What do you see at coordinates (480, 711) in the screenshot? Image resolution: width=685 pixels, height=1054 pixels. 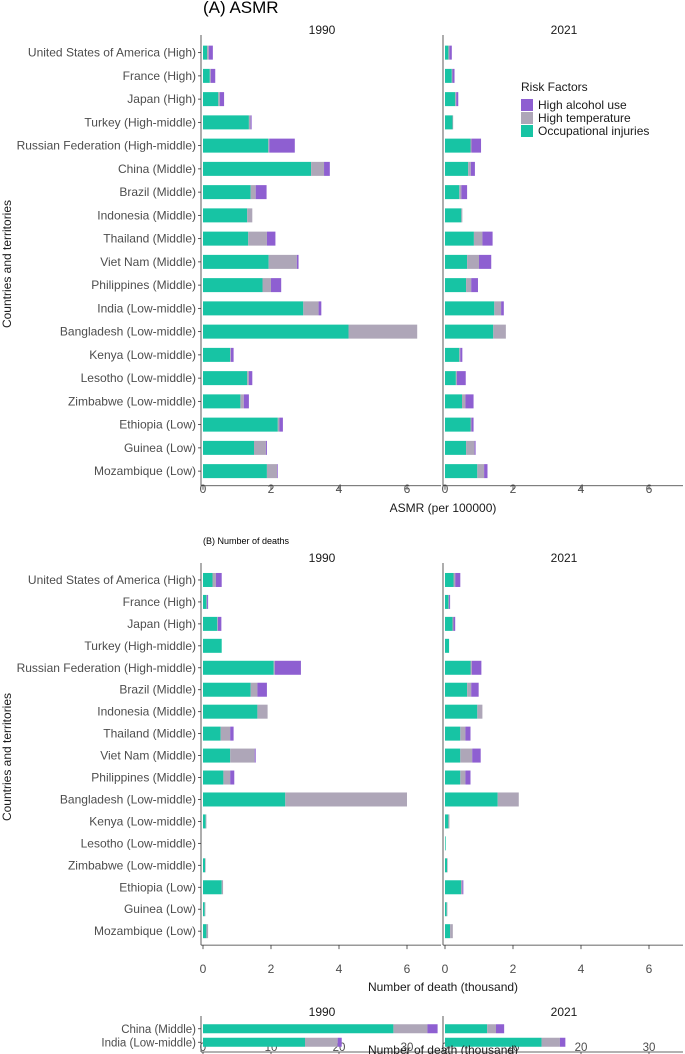 I see `bar-b-2021-indonesia-middle-high-temperature` at bounding box center [480, 711].